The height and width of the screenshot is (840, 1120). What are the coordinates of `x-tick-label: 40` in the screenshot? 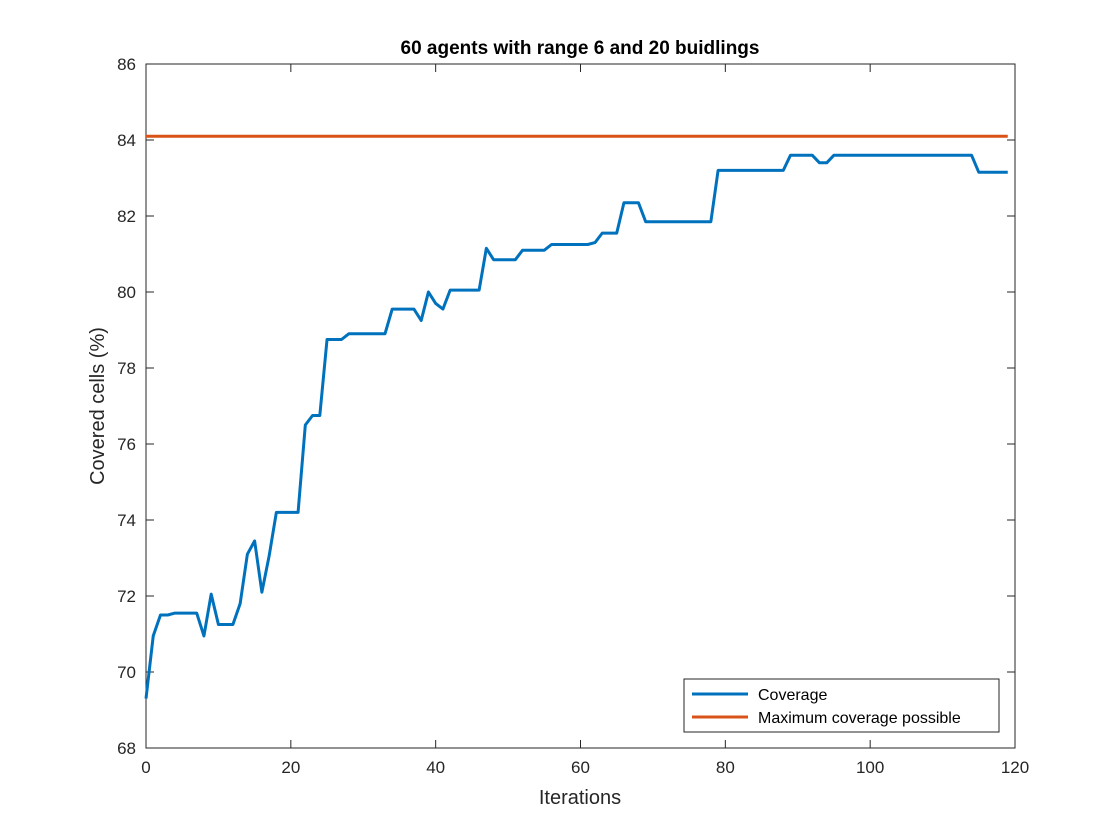 It's located at (435, 767).